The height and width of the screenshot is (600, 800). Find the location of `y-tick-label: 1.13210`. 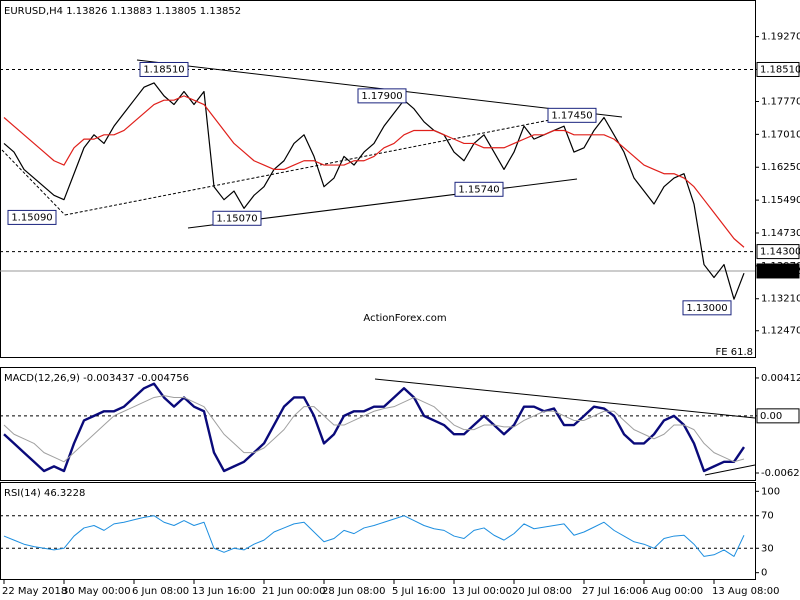

y-tick-label: 1.13210 is located at coordinates (780, 299).